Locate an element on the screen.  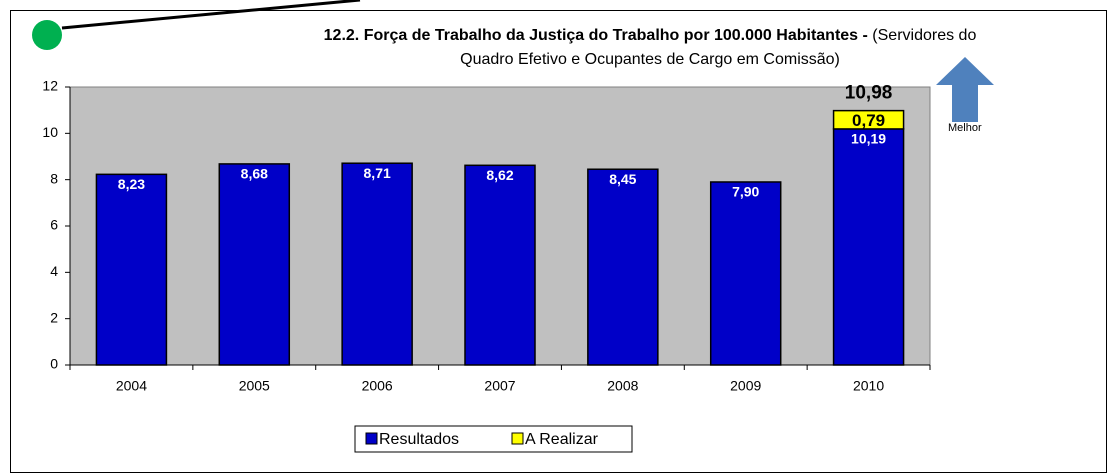
legend-label: A Realizar is located at coordinates (562, 439).